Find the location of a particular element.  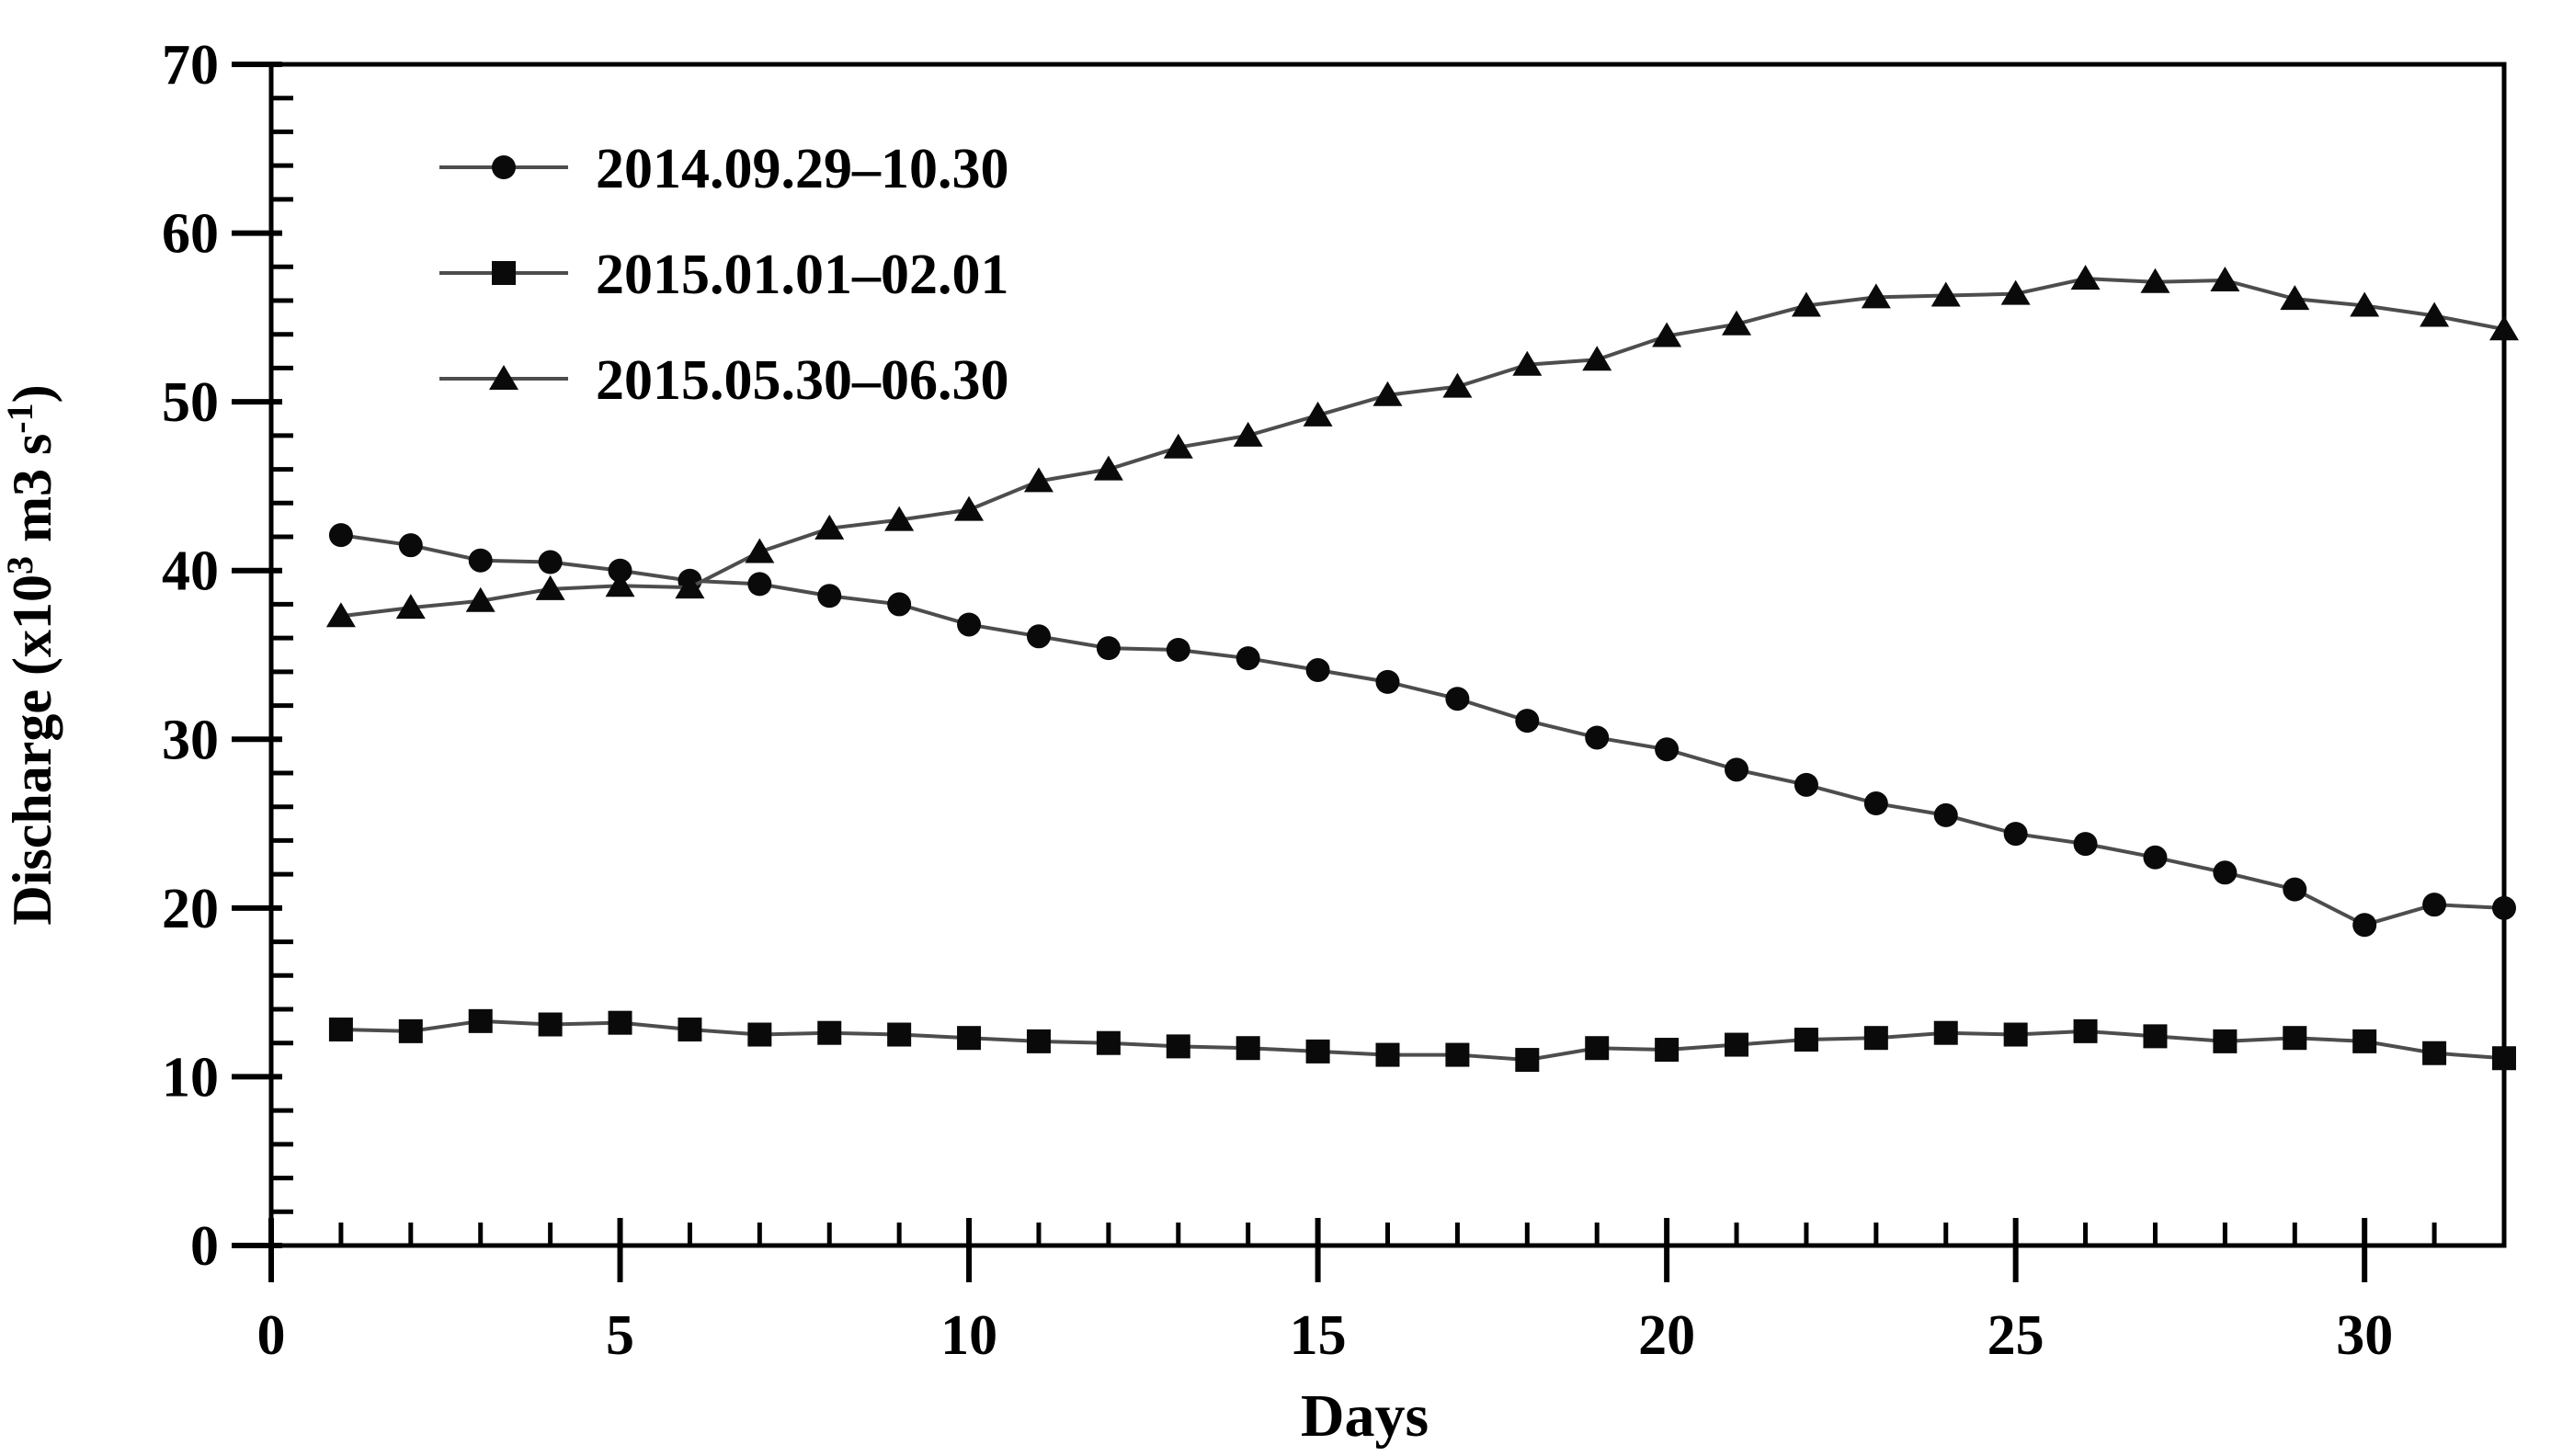

x-tick-label: 25 is located at coordinates (2015, 1335).